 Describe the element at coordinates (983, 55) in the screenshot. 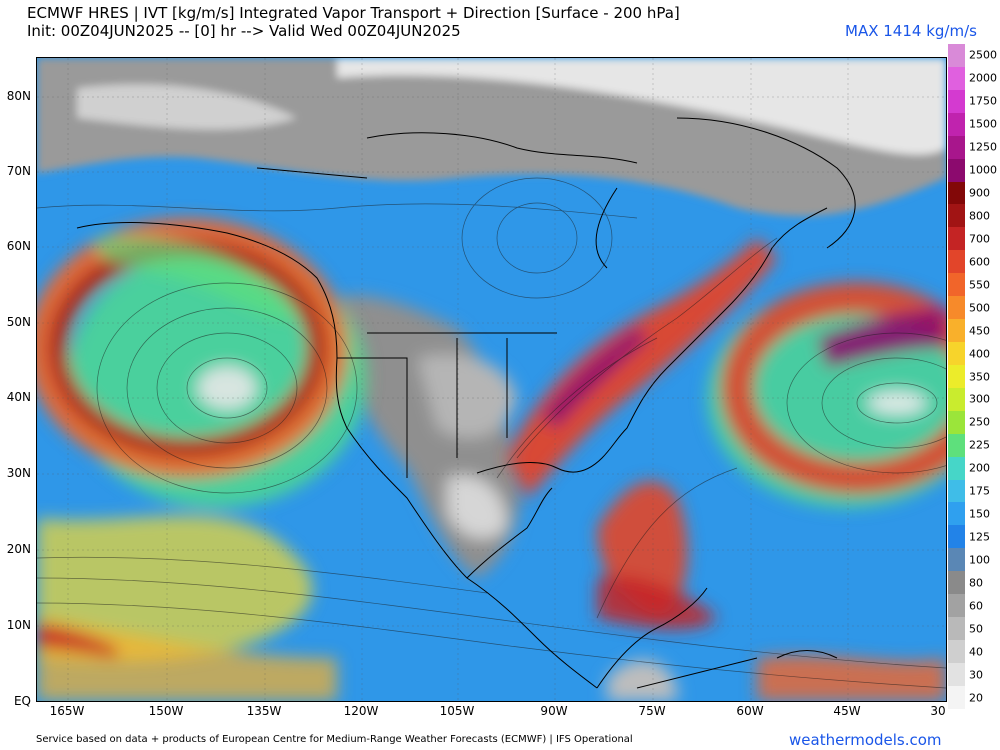

I see `colorbar-label: 2500` at that location.